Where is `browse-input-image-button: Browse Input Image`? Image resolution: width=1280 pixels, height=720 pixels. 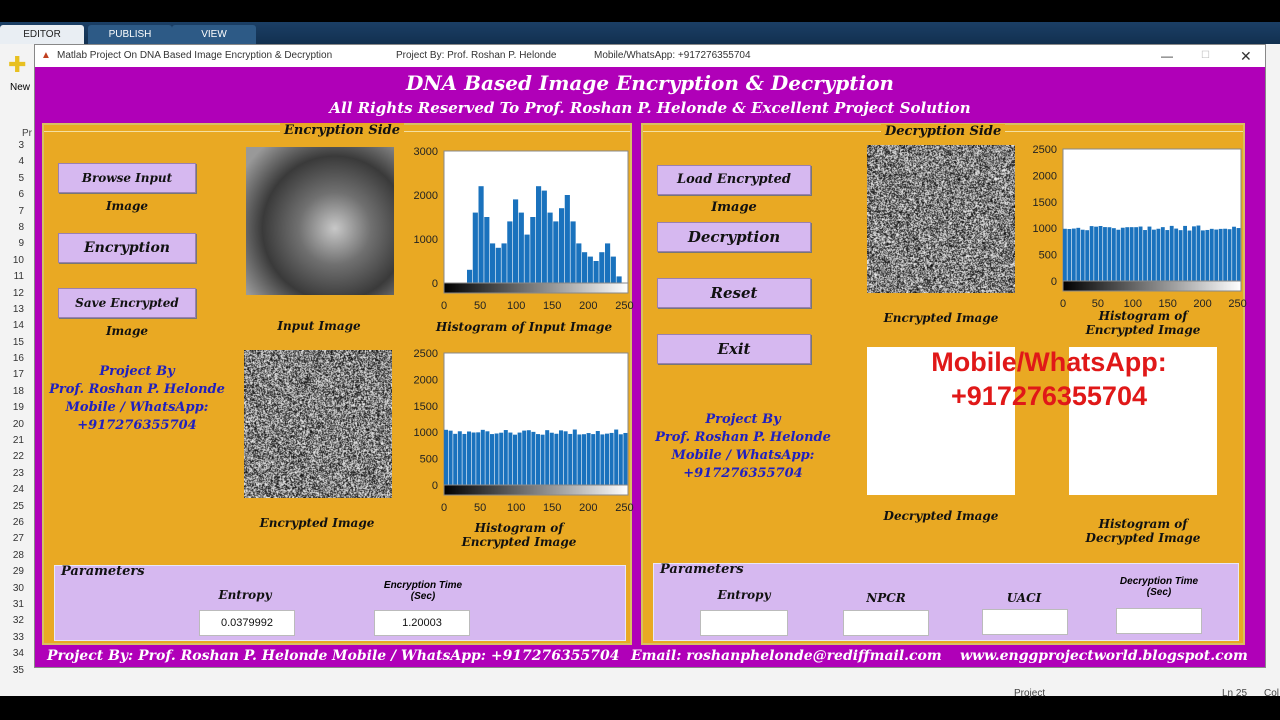
browse-input-image-button: Browse Input Image is located at coordinates (127, 178).